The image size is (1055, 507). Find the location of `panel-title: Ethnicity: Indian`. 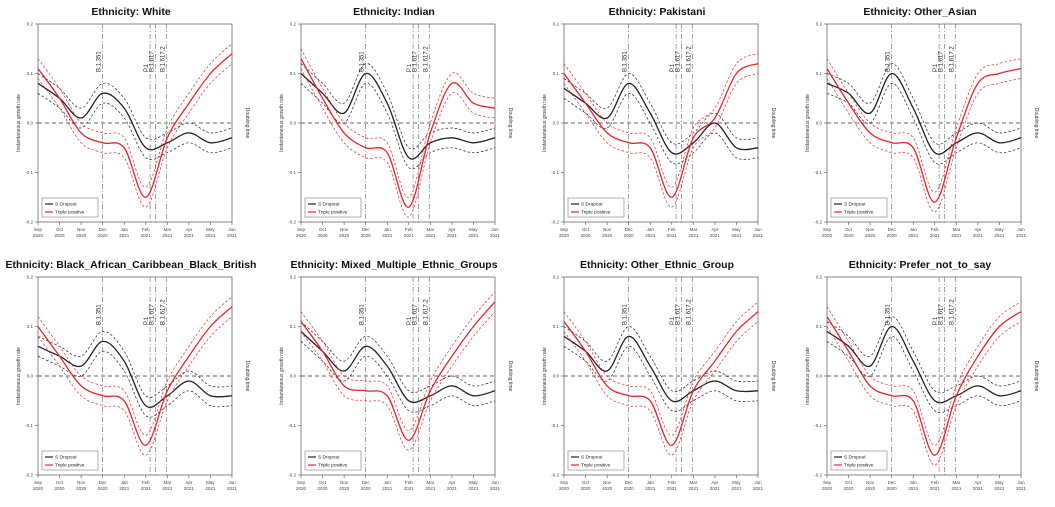

panel-title: Ethnicity: Indian is located at coordinates (394, 12).